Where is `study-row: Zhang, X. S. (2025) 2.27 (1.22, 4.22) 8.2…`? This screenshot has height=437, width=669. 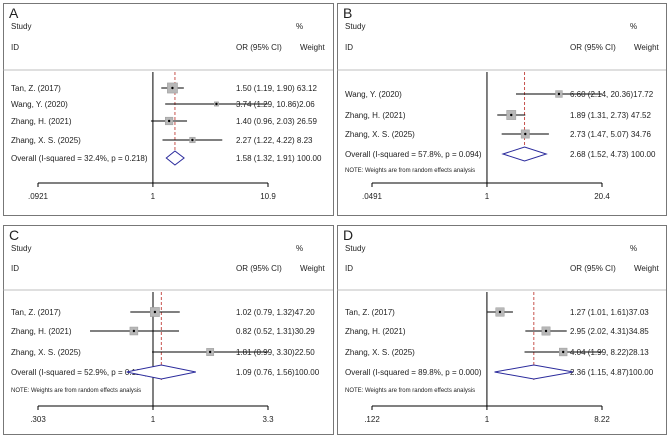
study-row: Zhang, X. S. (2025) 2.27 (1.22, 4.22) 8.2… is located at coordinates (162, 140).